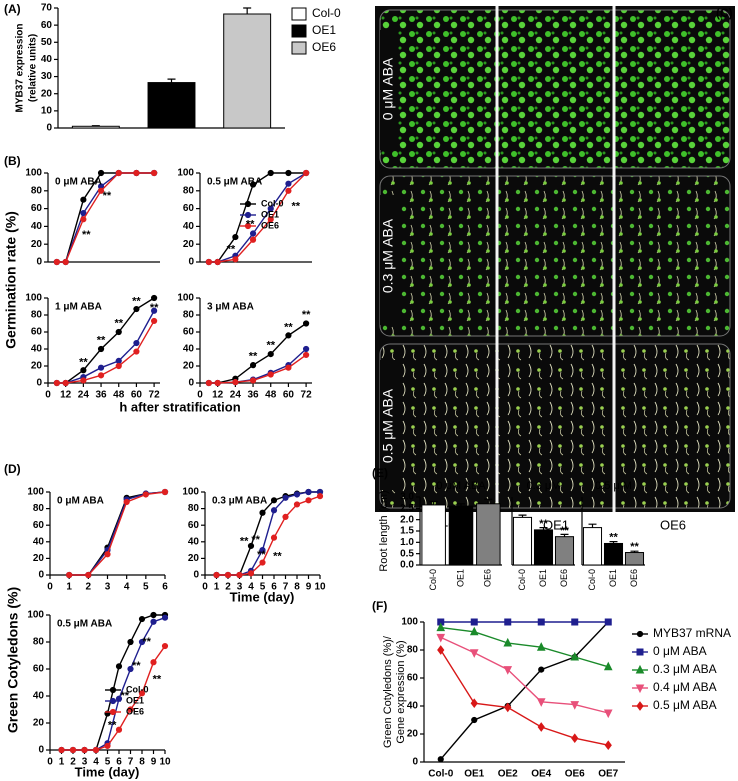 This screenshot has height=781, width=738. Describe the element at coordinates (724, 13) in the screenshot. I see `panel-label: (C)` at that location.